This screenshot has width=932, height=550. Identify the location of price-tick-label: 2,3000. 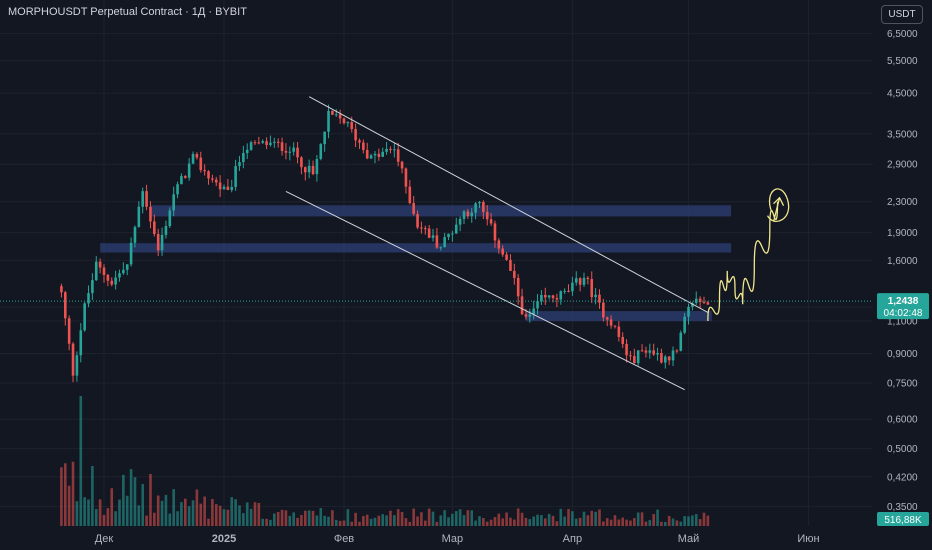
(902, 202).